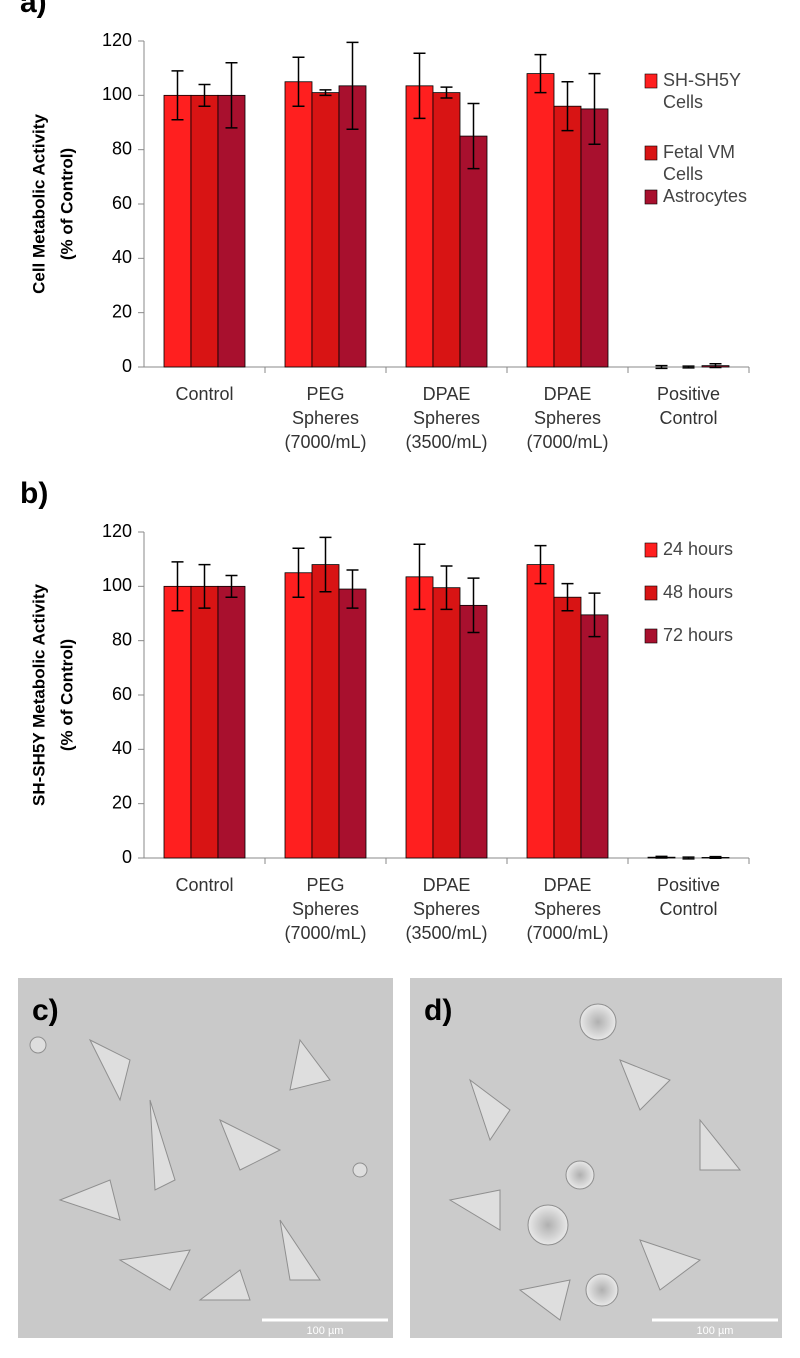  Describe the element at coordinates (446, 933) in the screenshot. I see `x-tick-label: (3500/mL)` at that location.